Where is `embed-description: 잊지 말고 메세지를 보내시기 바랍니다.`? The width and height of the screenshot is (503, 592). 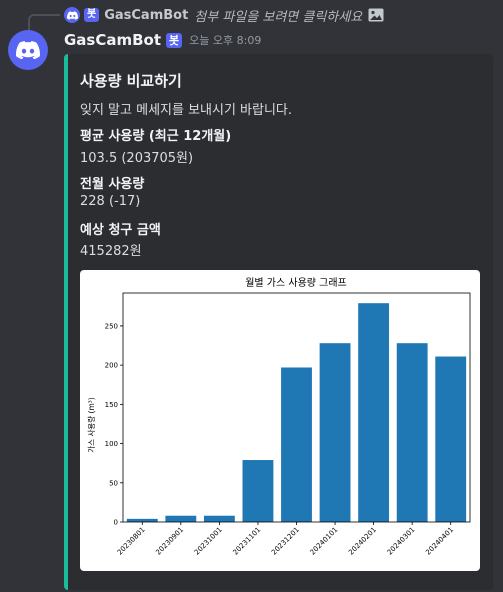 embed-description: 잊지 말고 메세지를 보내시기 바랍니다. is located at coordinates (186, 110).